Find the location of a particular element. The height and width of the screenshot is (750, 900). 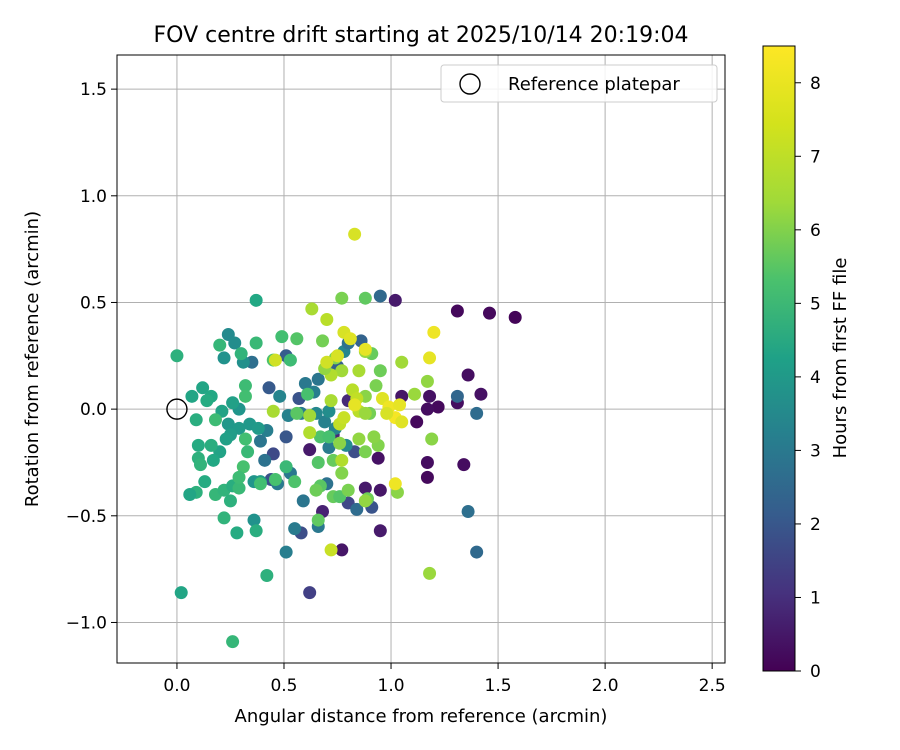

x-tick-label: 0.5 is located at coordinates (283, 686).